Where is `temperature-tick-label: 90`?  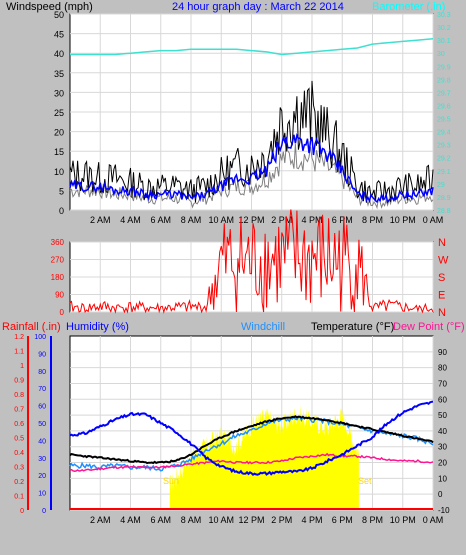 temperature-tick-label: 90 is located at coordinates (442, 352).